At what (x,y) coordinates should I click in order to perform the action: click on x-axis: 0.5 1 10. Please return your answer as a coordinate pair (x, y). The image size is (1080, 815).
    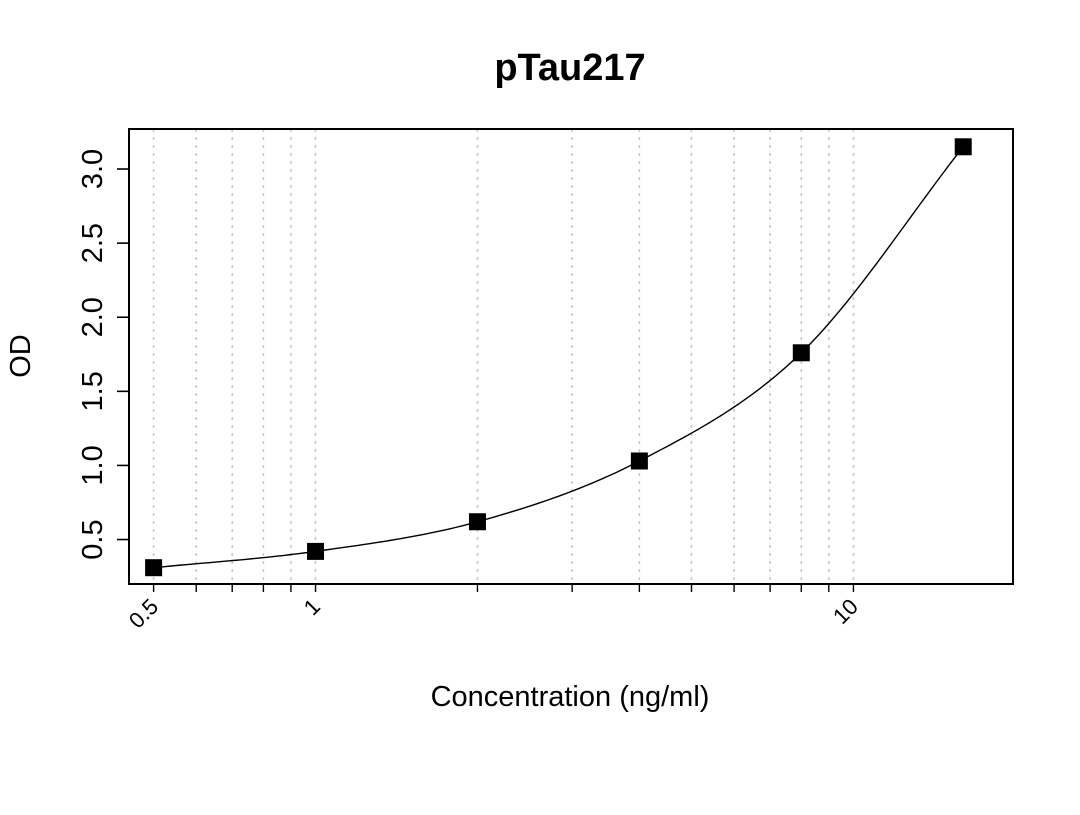
    Looking at the image, I should click on (493, 608).